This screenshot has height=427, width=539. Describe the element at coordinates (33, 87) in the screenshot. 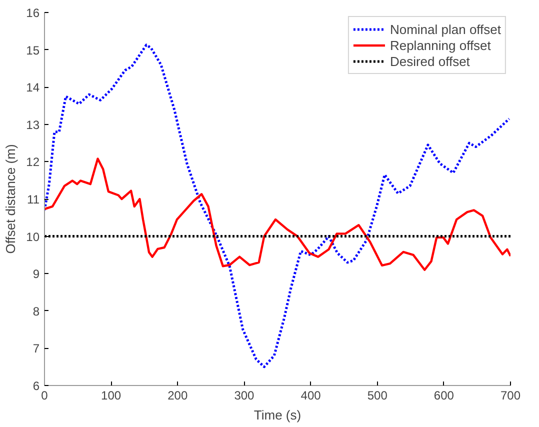

I see `y-tick-label: 14` at that location.